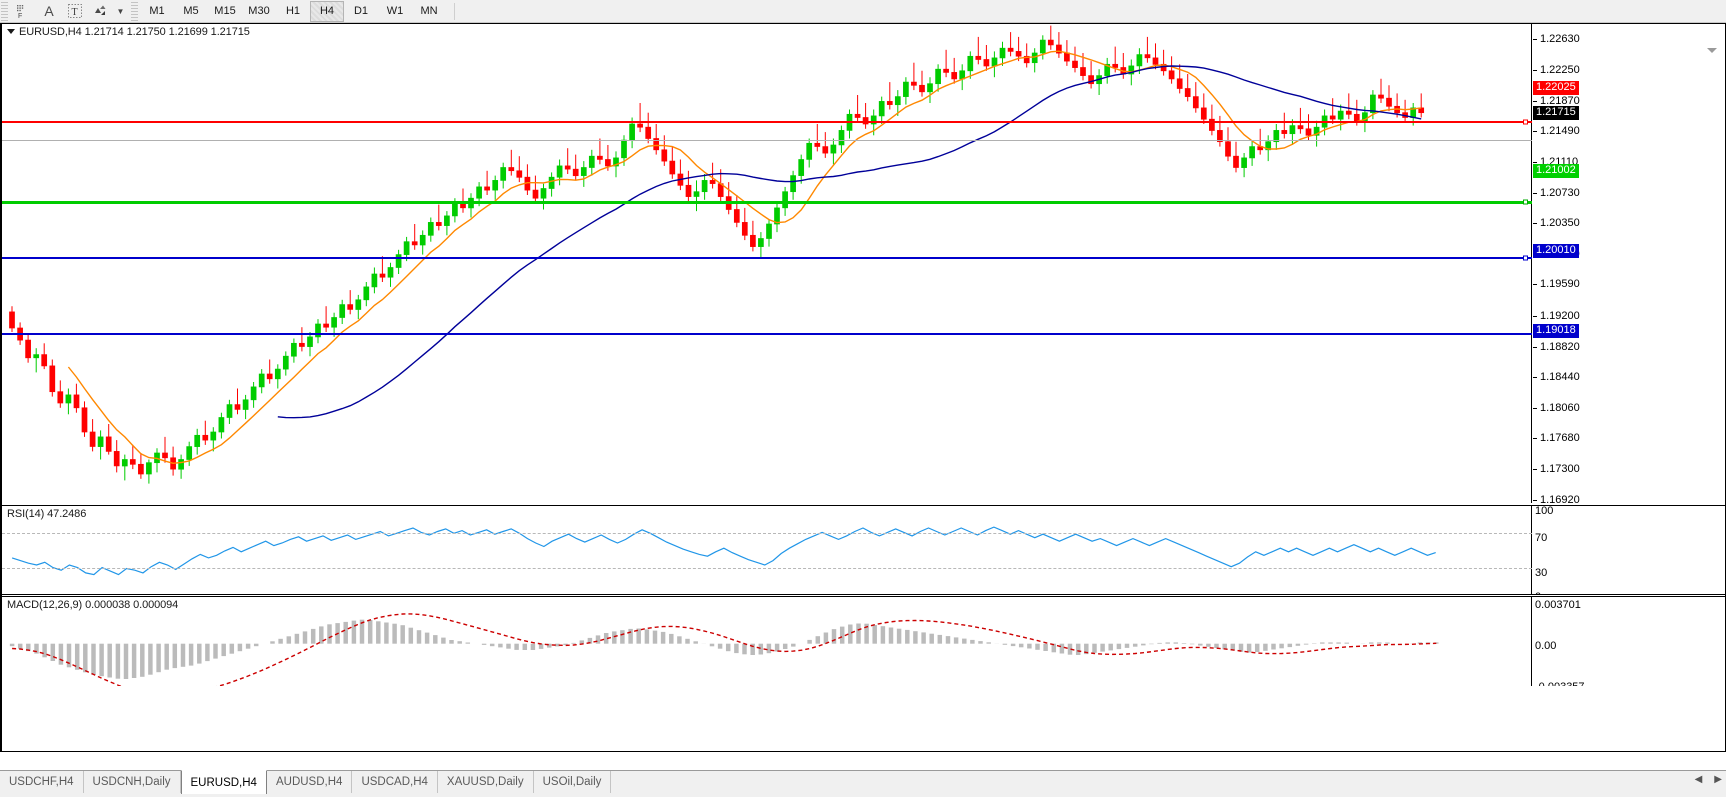 The height and width of the screenshot is (797, 1726). I want to click on timeframe-h4: H4, so click(327, 11).